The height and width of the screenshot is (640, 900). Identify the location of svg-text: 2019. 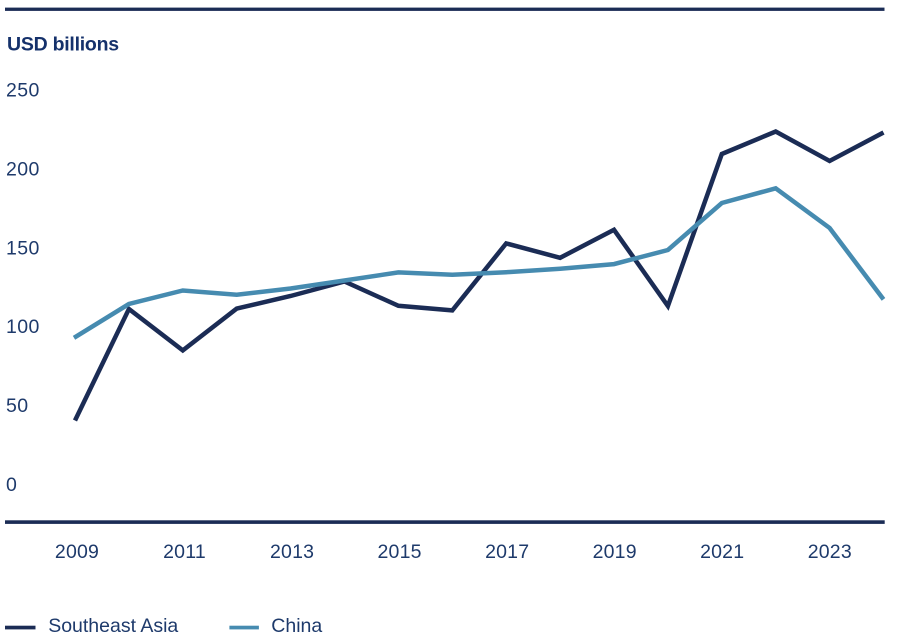
(615, 552).